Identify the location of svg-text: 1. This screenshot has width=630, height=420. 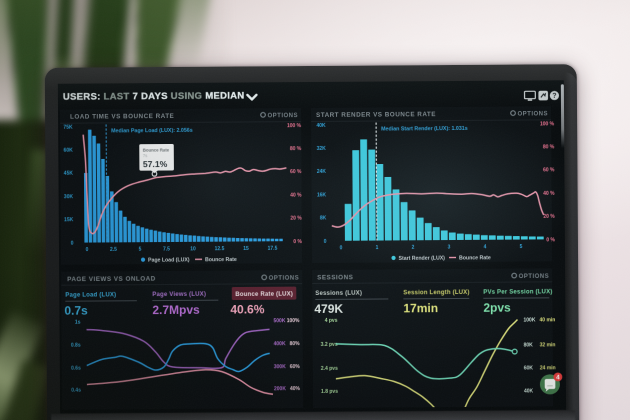
(377, 248).